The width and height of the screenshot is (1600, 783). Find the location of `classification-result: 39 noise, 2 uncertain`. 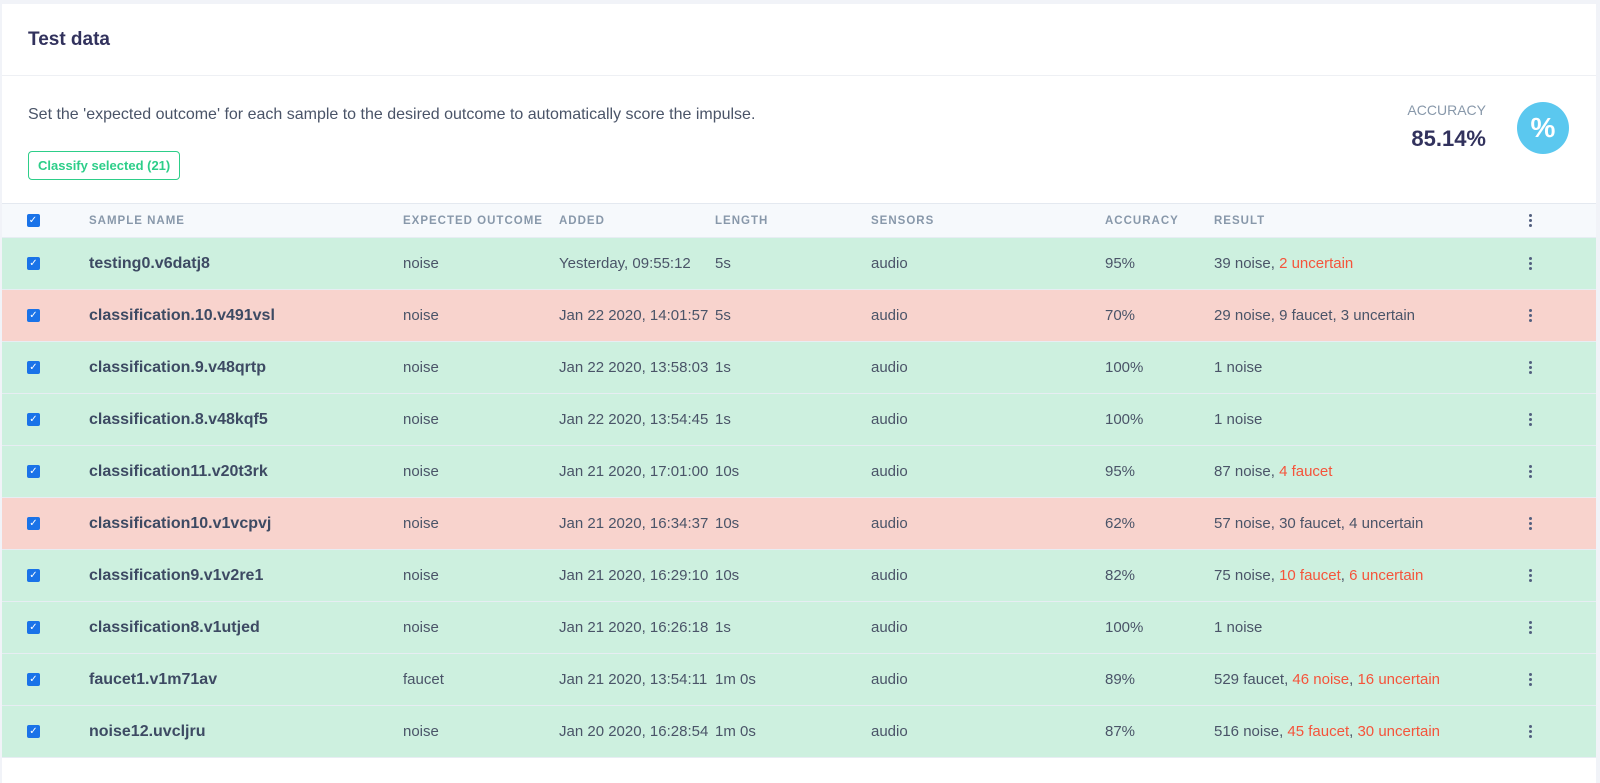

classification-result: 39 noise, 2 uncertain is located at coordinates (1283, 263).